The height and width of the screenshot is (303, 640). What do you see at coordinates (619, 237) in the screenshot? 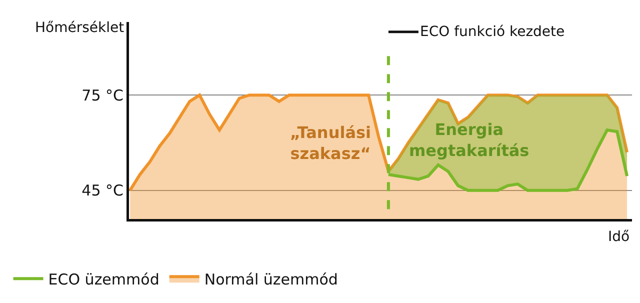
I see `x-axis-title: Idő` at bounding box center [619, 237].